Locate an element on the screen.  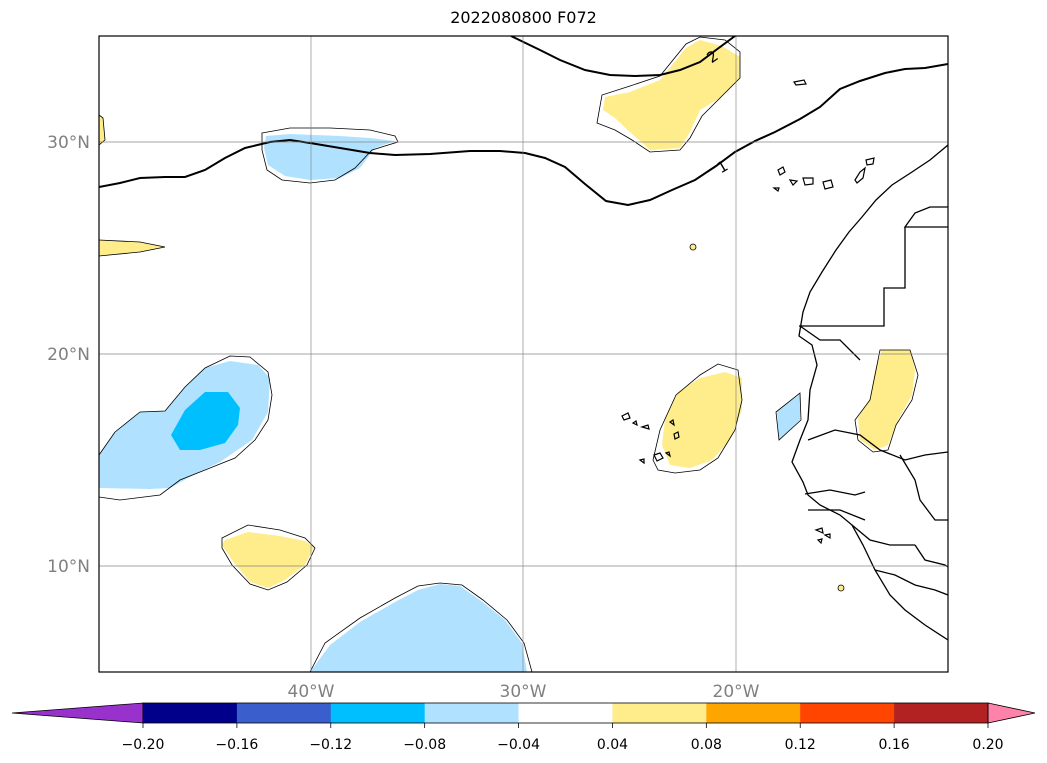
positive-region-edge-25n is located at coordinates (132, 248).